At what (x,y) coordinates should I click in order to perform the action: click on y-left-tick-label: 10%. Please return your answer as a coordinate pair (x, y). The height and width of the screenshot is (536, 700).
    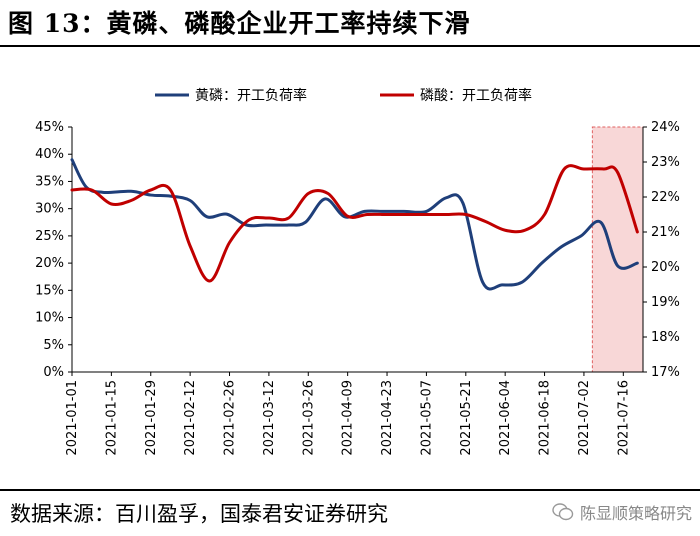
    Looking at the image, I should click on (49, 318).